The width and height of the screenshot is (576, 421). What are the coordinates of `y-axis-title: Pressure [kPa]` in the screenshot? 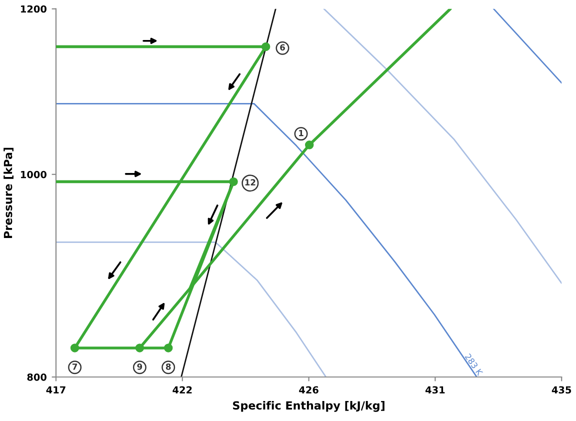 It's located at (9, 193).